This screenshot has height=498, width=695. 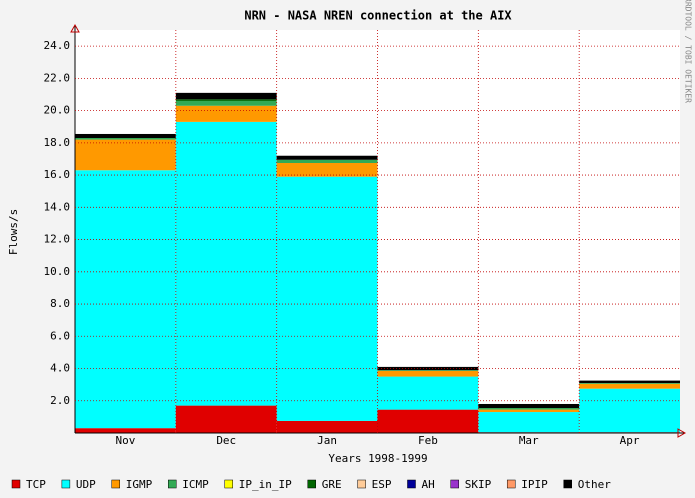 What do you see at coordinates (57, 45) in the screenshot?
I see `y-tick-label: 24.0` at bounding box center [57, 45].